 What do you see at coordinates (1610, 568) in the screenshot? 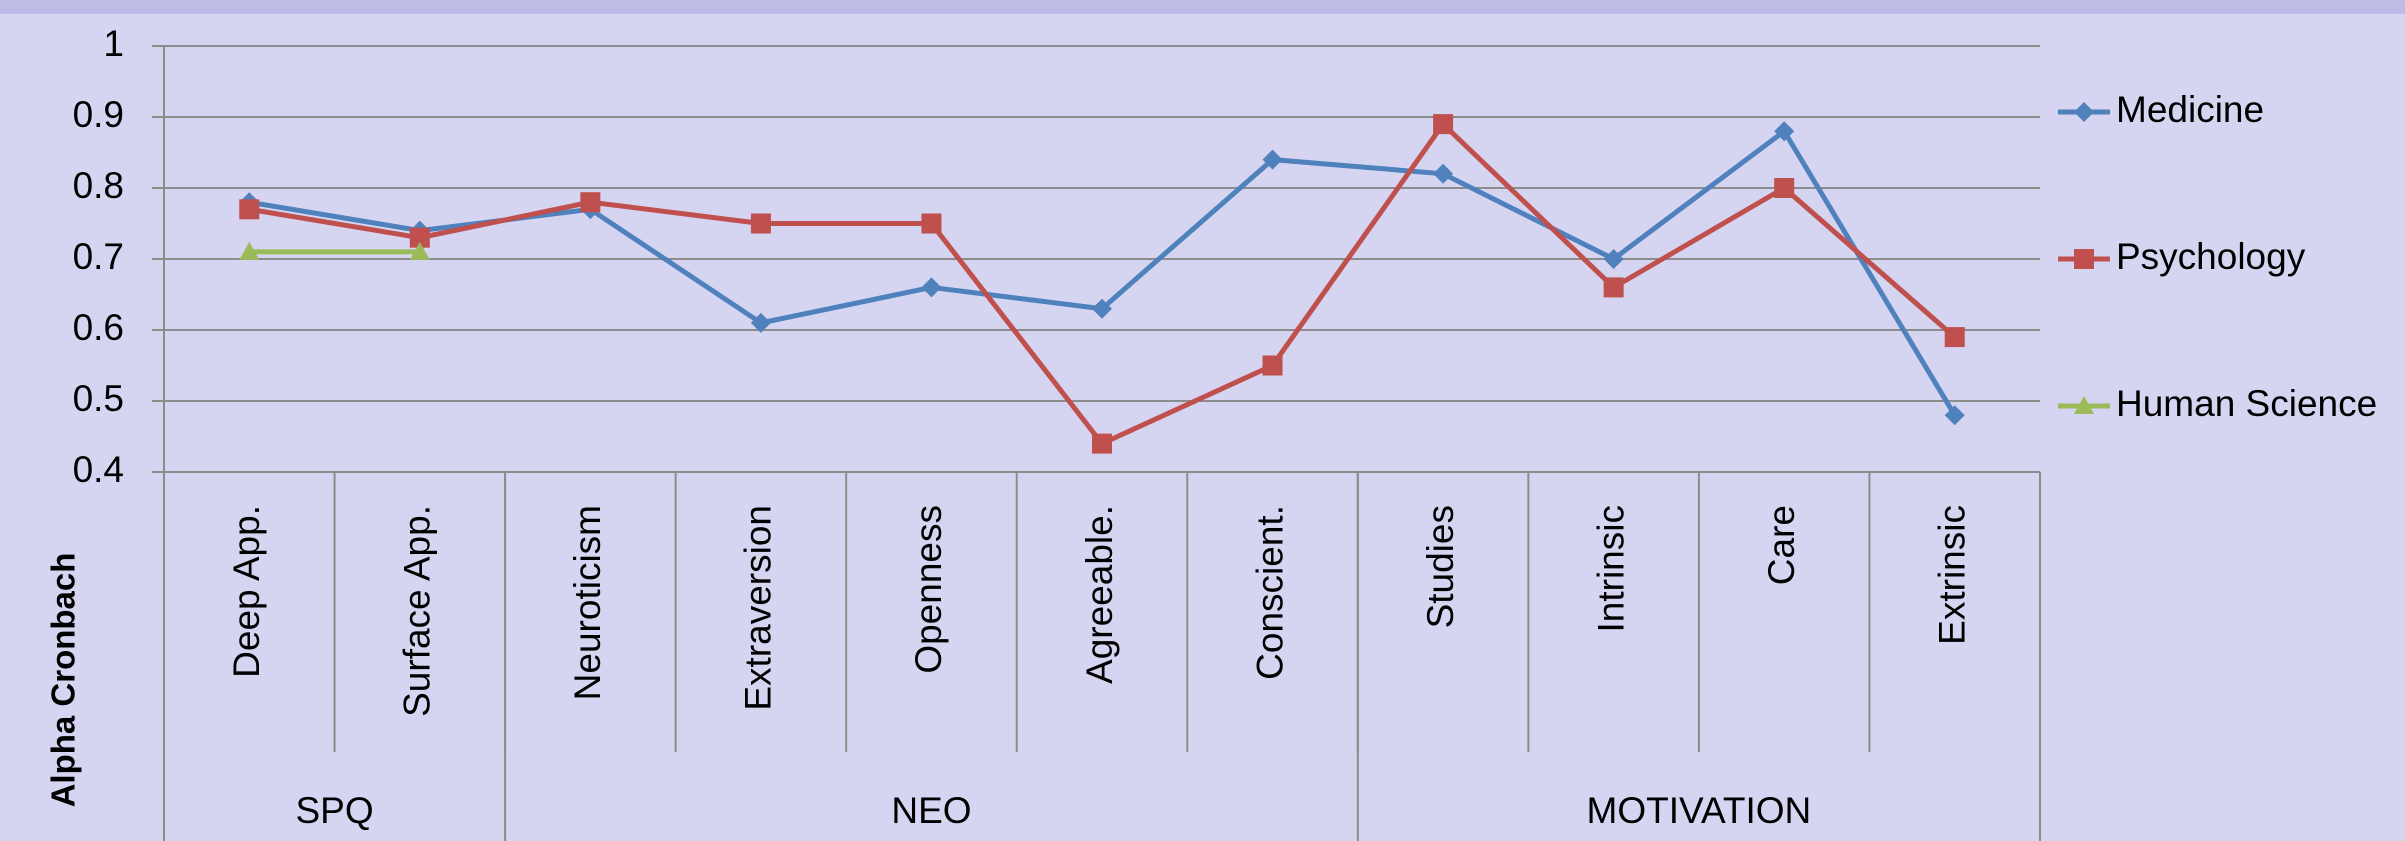
I see `x-tick-label: Intrinsic` at bounding box center [1610, 568].